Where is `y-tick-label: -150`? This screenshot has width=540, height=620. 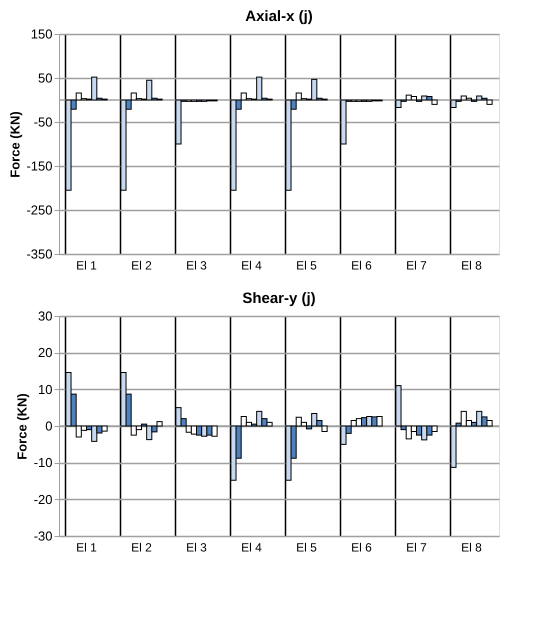 y-tick-label: -150 is located at coordinates (39, 166).